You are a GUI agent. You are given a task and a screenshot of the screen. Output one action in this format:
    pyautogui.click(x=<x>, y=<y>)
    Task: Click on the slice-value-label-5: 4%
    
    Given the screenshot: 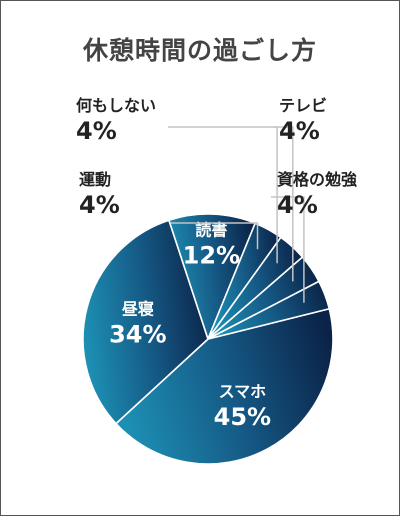 What is the action you would take?
    pyautogui.click(x=96, y=131)
    